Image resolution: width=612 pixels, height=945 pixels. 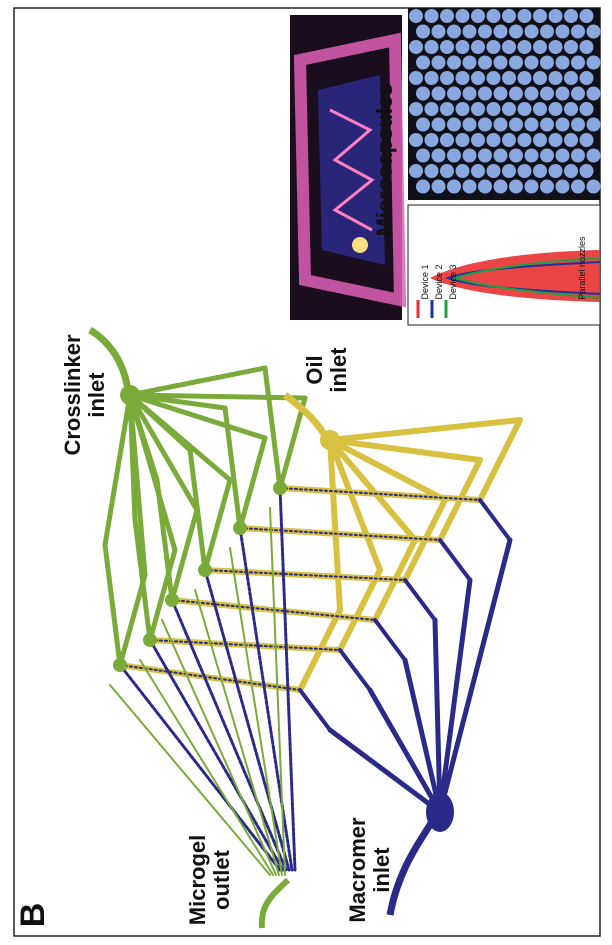 What do you see at coordinates (72, 394) in the screenshot?
I see `crosslinker-label-line: Crosslinker` at bounding box center [72, 394].